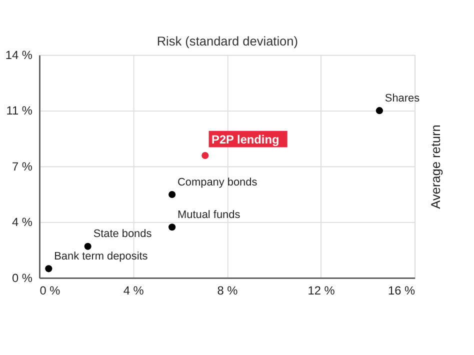 This screenshot has width=474, height=355. What do you see at coordinates (50, 291) in the screenshot?
I see `x-tick-label: 0 %` at bounding box center [50, 291].